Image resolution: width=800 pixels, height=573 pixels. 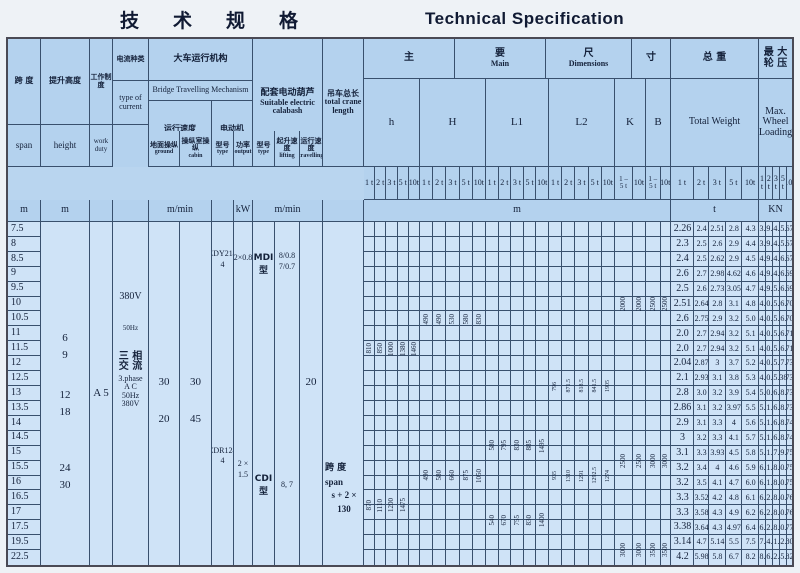 I want to click on span-cell: 9.5, so click(x=24, y=289).